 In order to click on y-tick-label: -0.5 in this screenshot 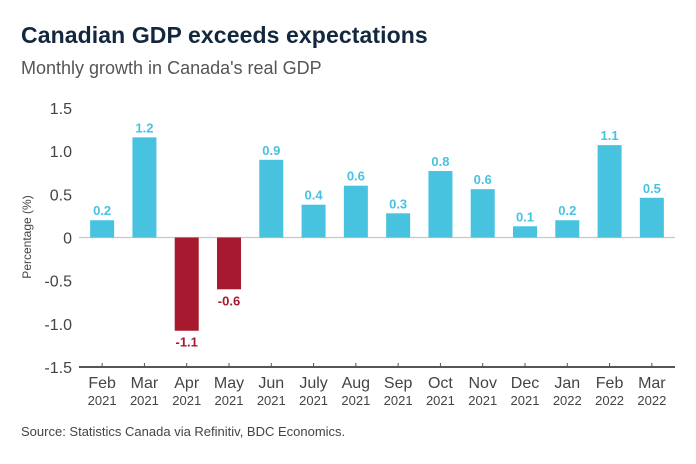, I will do `click(58, 282)`.